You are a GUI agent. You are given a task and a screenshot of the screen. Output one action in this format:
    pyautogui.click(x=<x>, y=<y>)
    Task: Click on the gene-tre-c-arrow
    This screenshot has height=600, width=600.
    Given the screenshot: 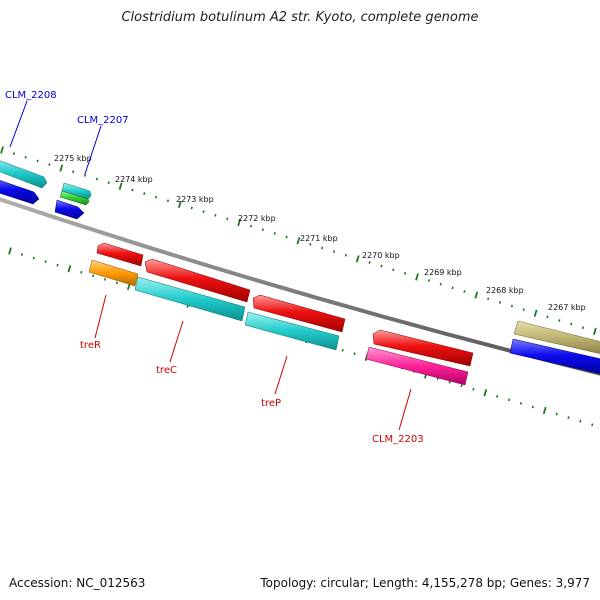 What is the action you would take?
    pyautogui.click(x=190, y=299)
    